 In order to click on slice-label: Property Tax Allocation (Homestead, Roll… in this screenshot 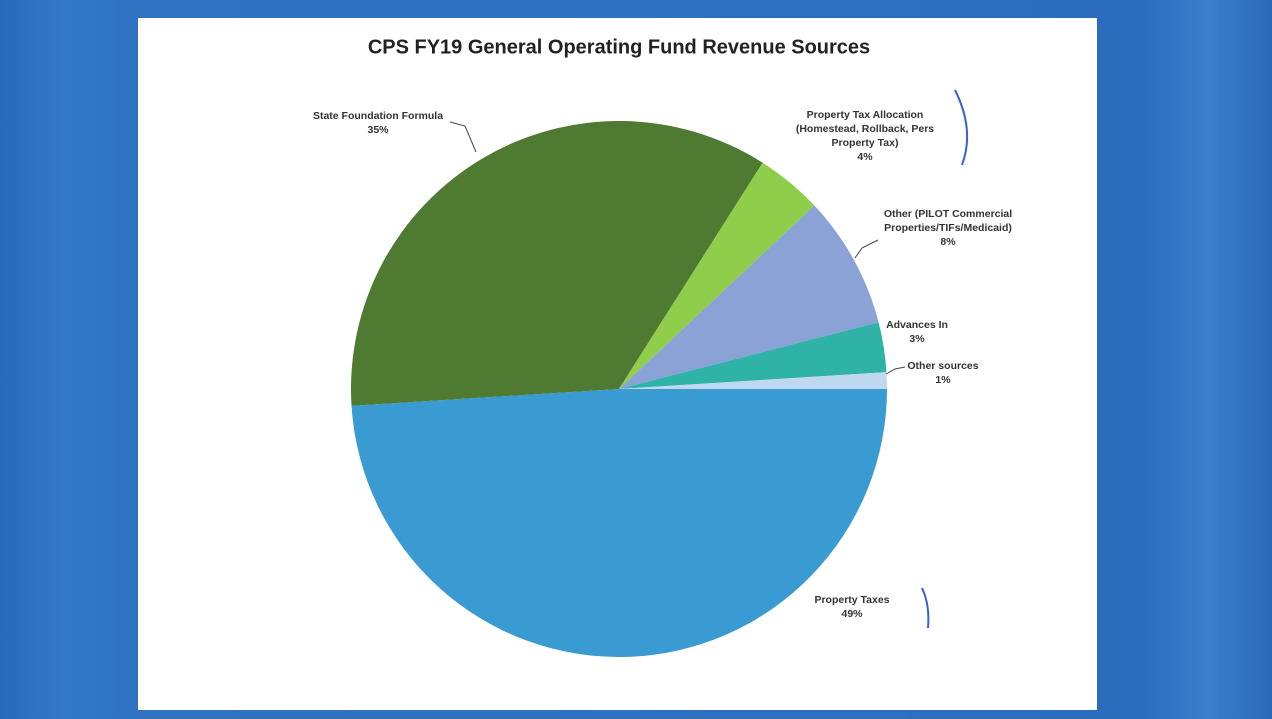, I will do `click(865, 136)`.